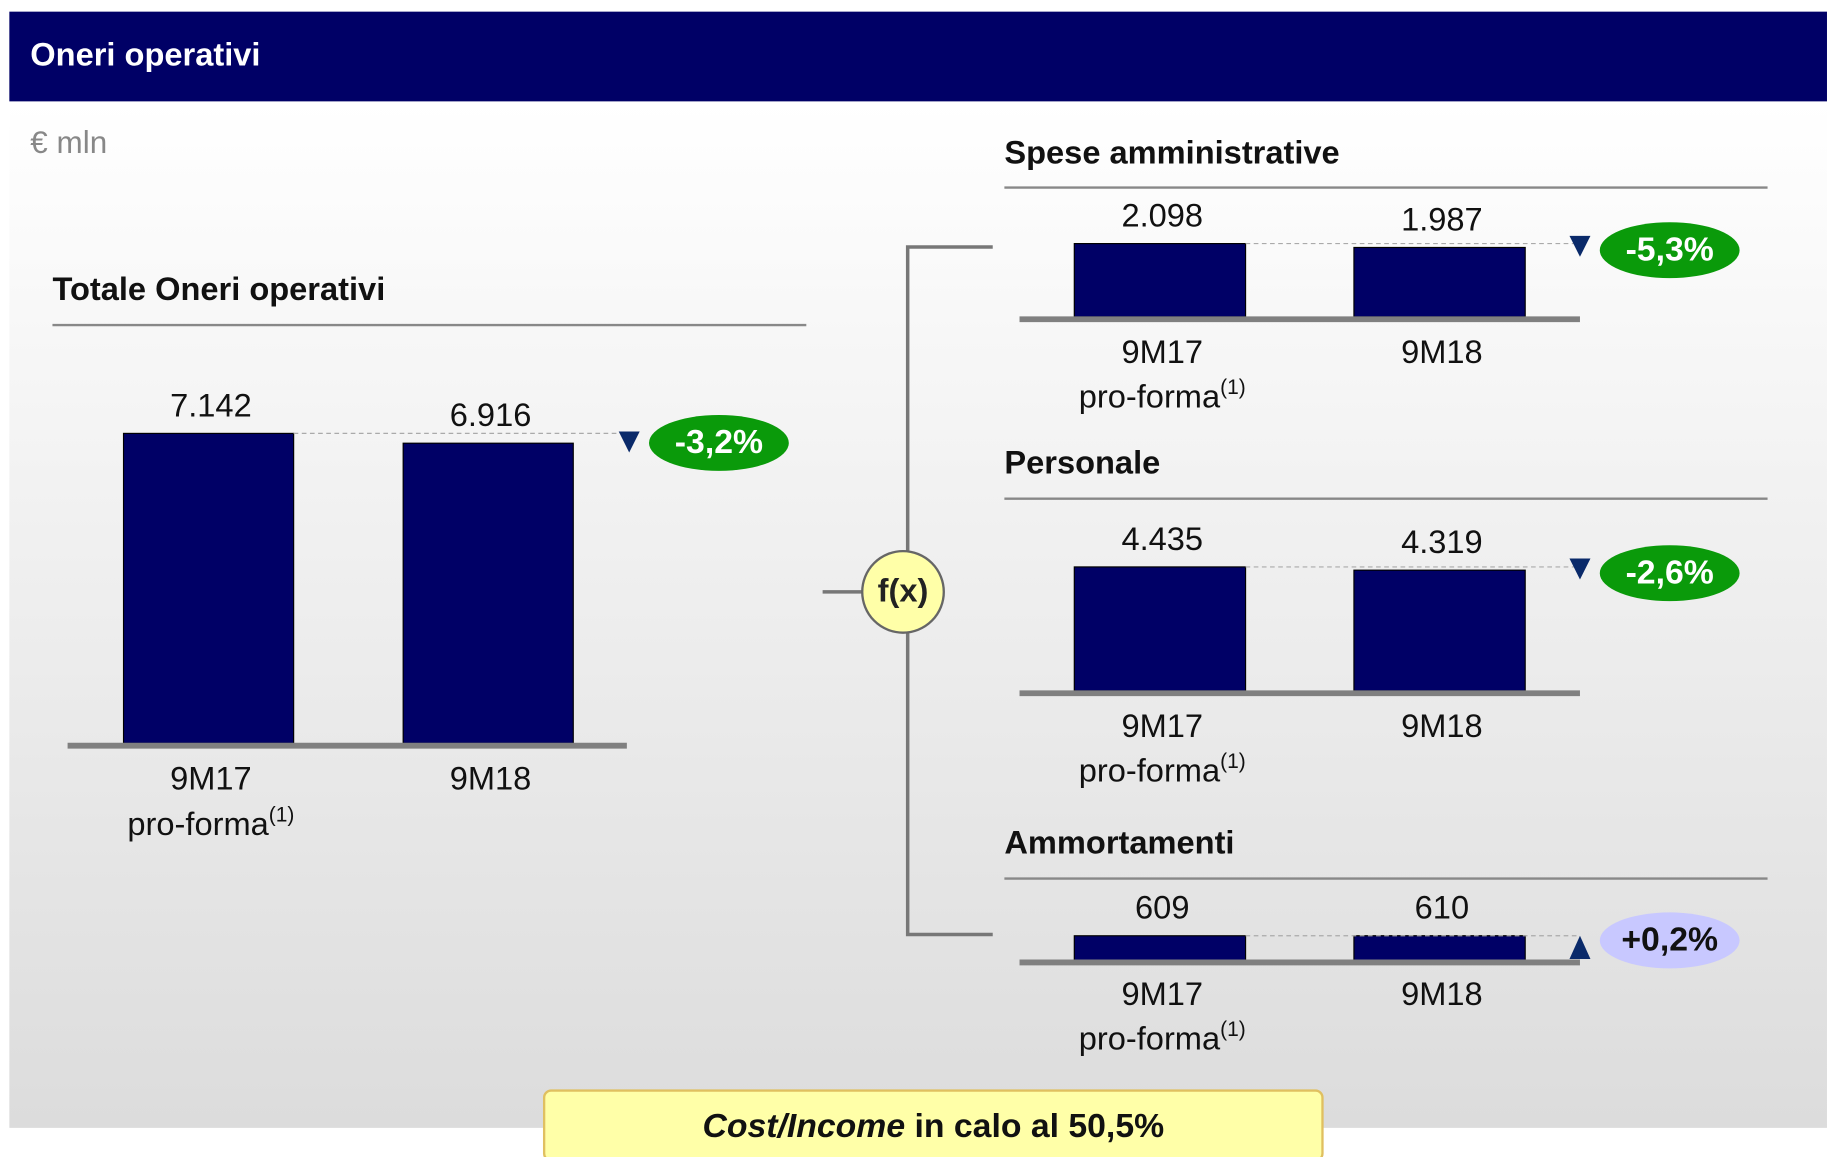 The width and height of the screenshot is (1827, 1157). Describe the element at coordinates (1442, 218) in the screenshot. I see `value-label: 1.987` at that location.